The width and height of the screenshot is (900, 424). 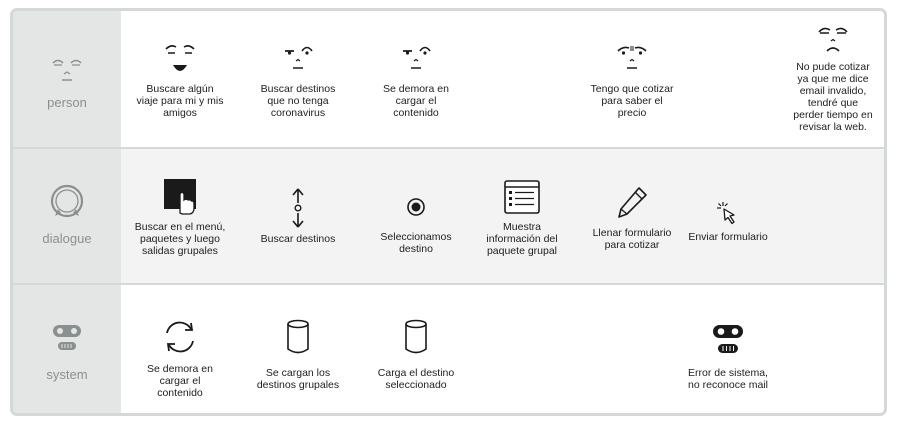 What do you see at coordinates (180, 359) in the screenshot?
I see `system-step-1: Se demora en cargar el contenido` at bounding box center [180, 359].